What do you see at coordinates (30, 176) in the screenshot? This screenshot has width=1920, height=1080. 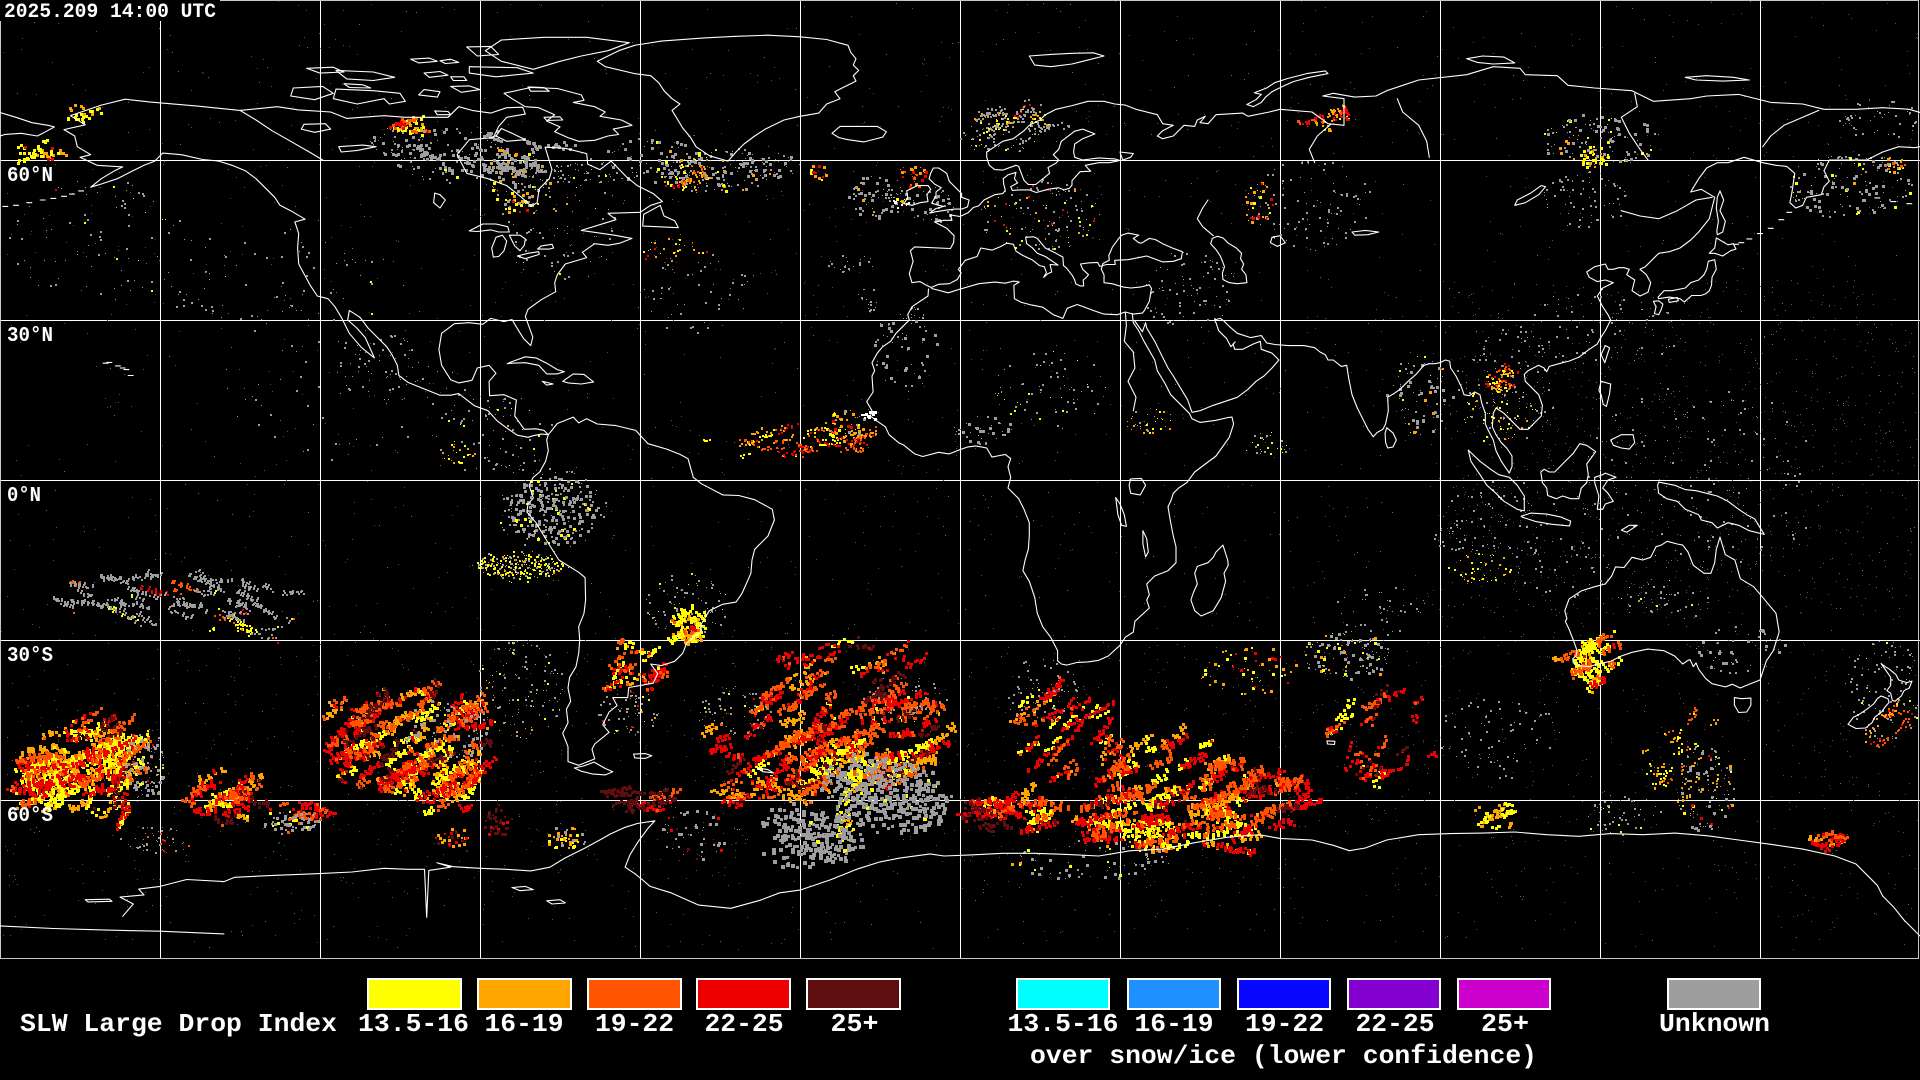 I see `svg-text: 60°N` at bounding box center [30, 176].